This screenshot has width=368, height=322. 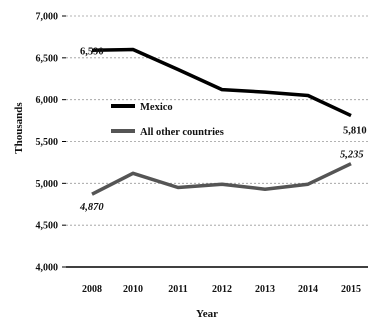 What do you see at coordinates (308, 289) in the screenshot?
I see `x-tick-label: 2014` at bounding box center [308, 289].